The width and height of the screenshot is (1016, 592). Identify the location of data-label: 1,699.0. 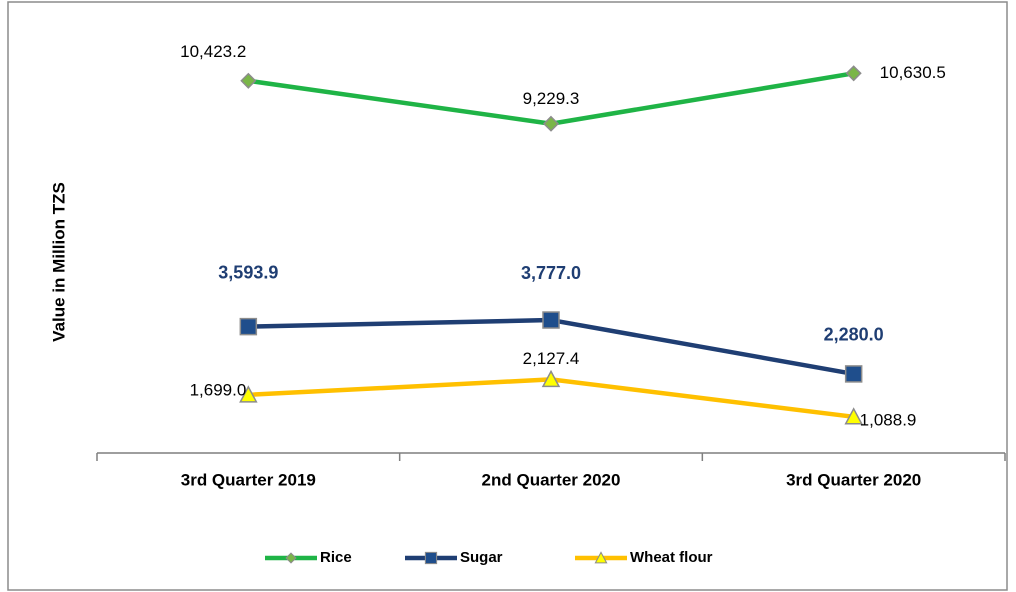
(218, 389).